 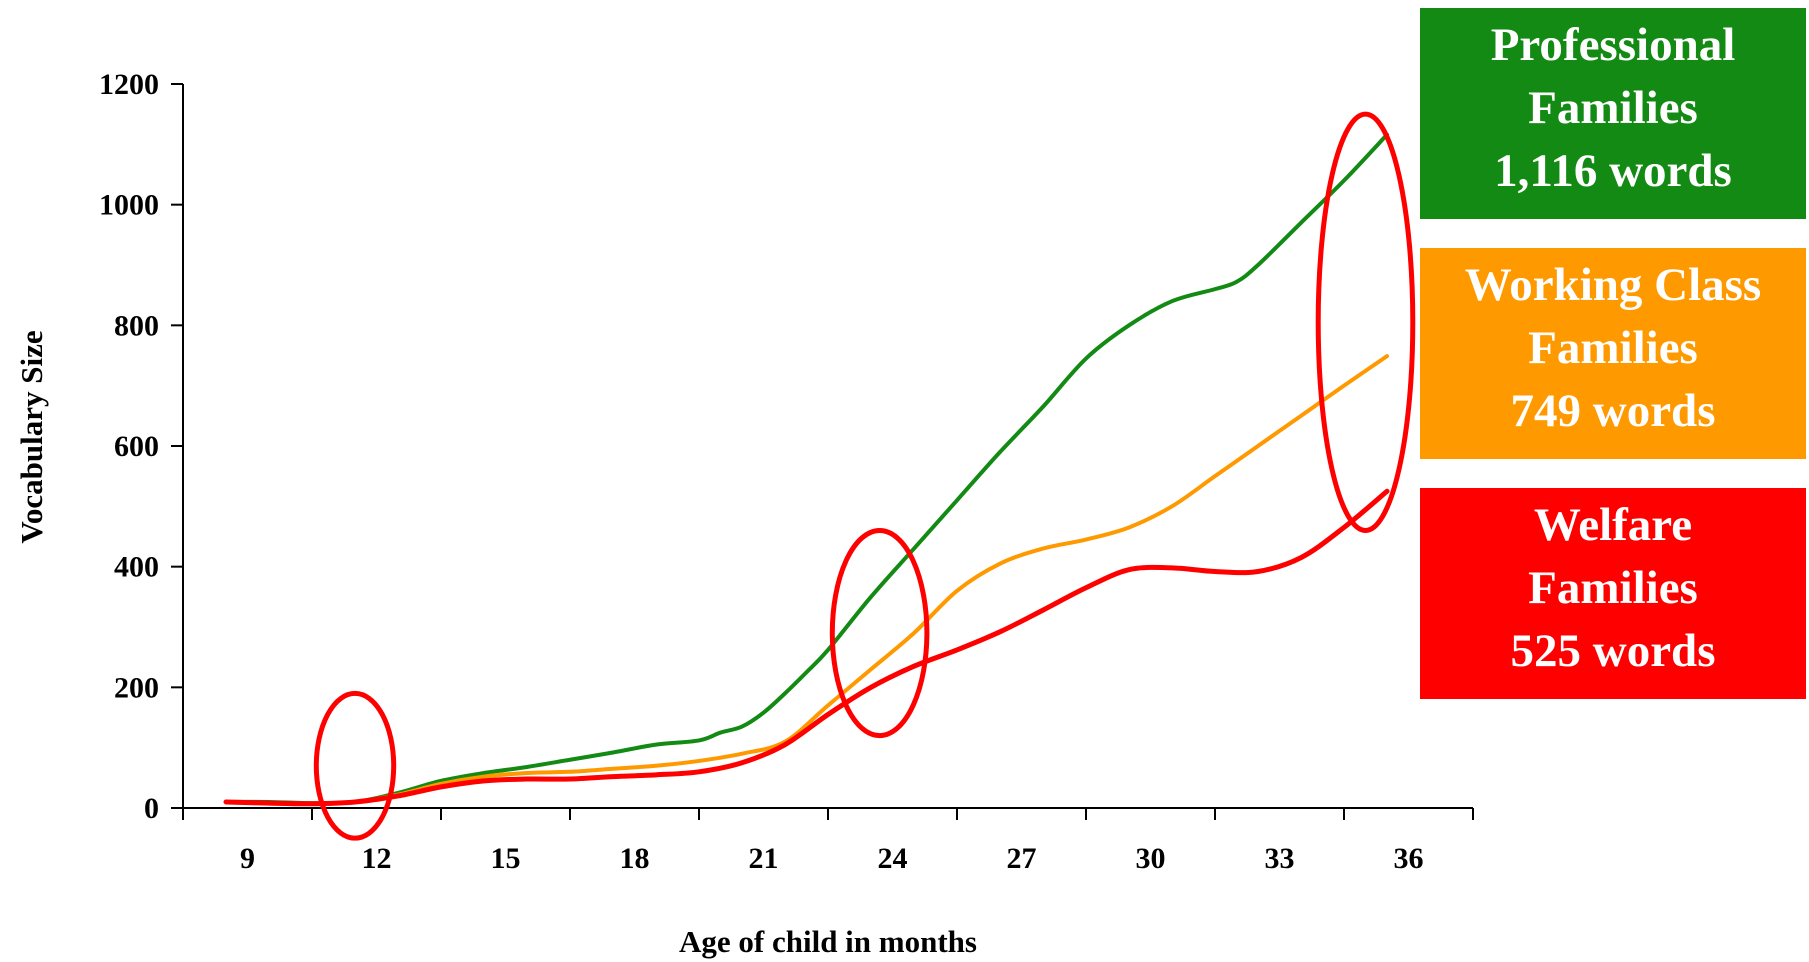 I want to click on legend-professional-line3: 1,116 words, so click(x=1613, y=171).